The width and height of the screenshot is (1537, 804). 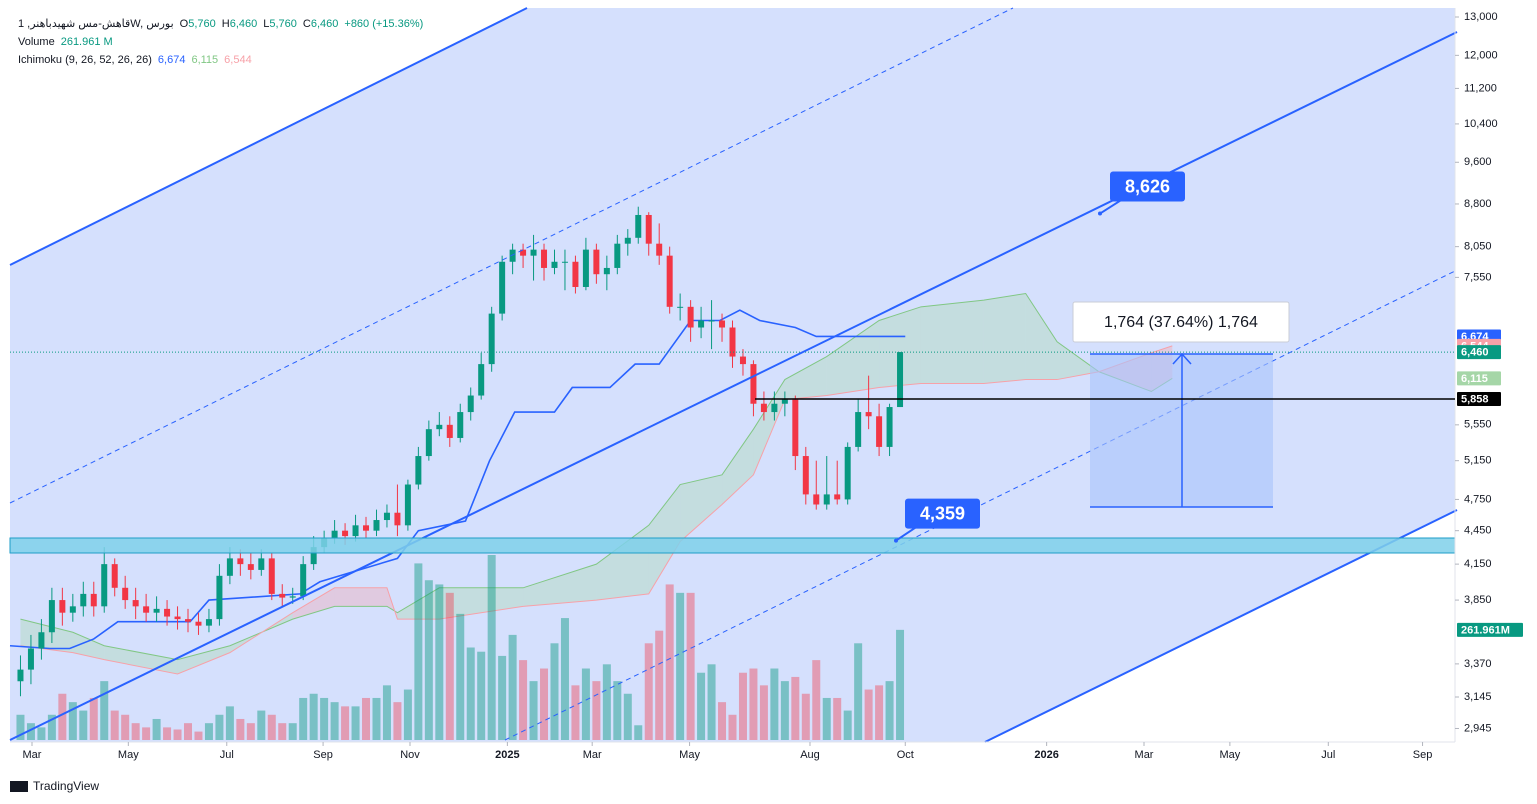 I want to click on legend-item: 6,674, so click(x=172, y=60).